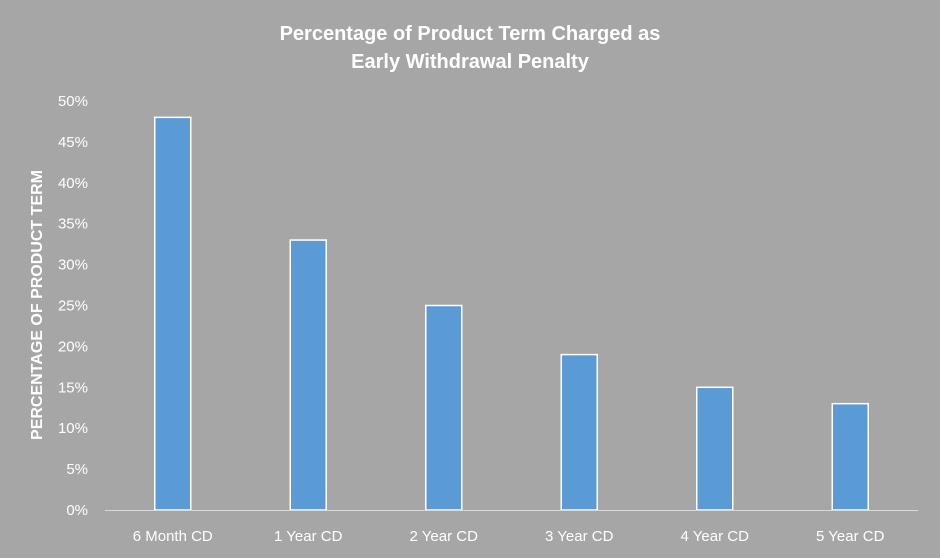 The height and width of the screenshot is (558, 940). What do you see at coordinates (73, 101) in the screenshot?
I see `y-tick-label: 50%` at bounding box center [73, 101].